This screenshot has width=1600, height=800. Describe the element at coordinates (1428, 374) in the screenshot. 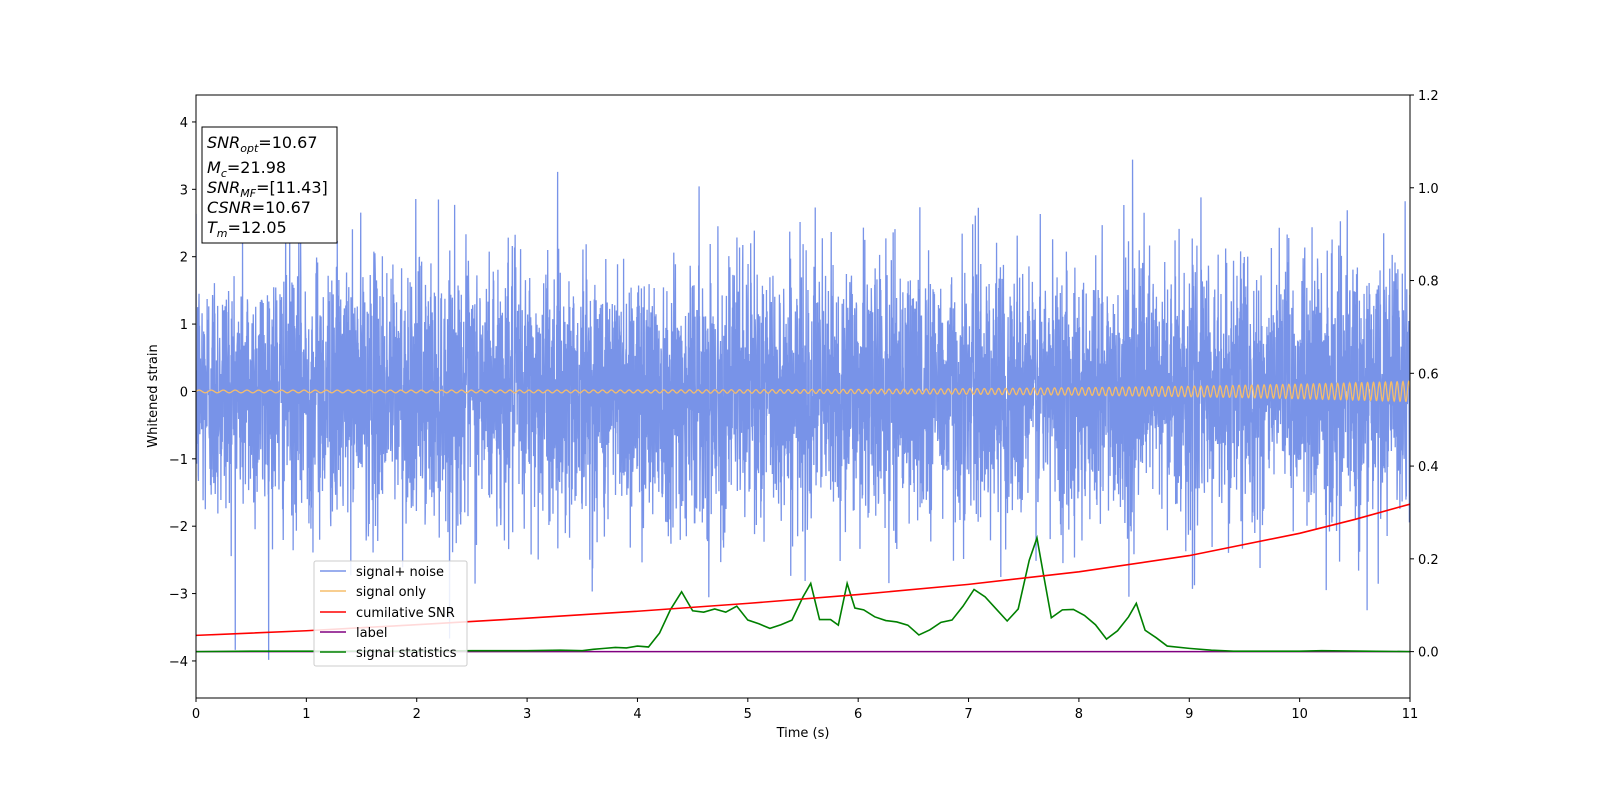

I see `y2-tick-label: 0.6` at that location.